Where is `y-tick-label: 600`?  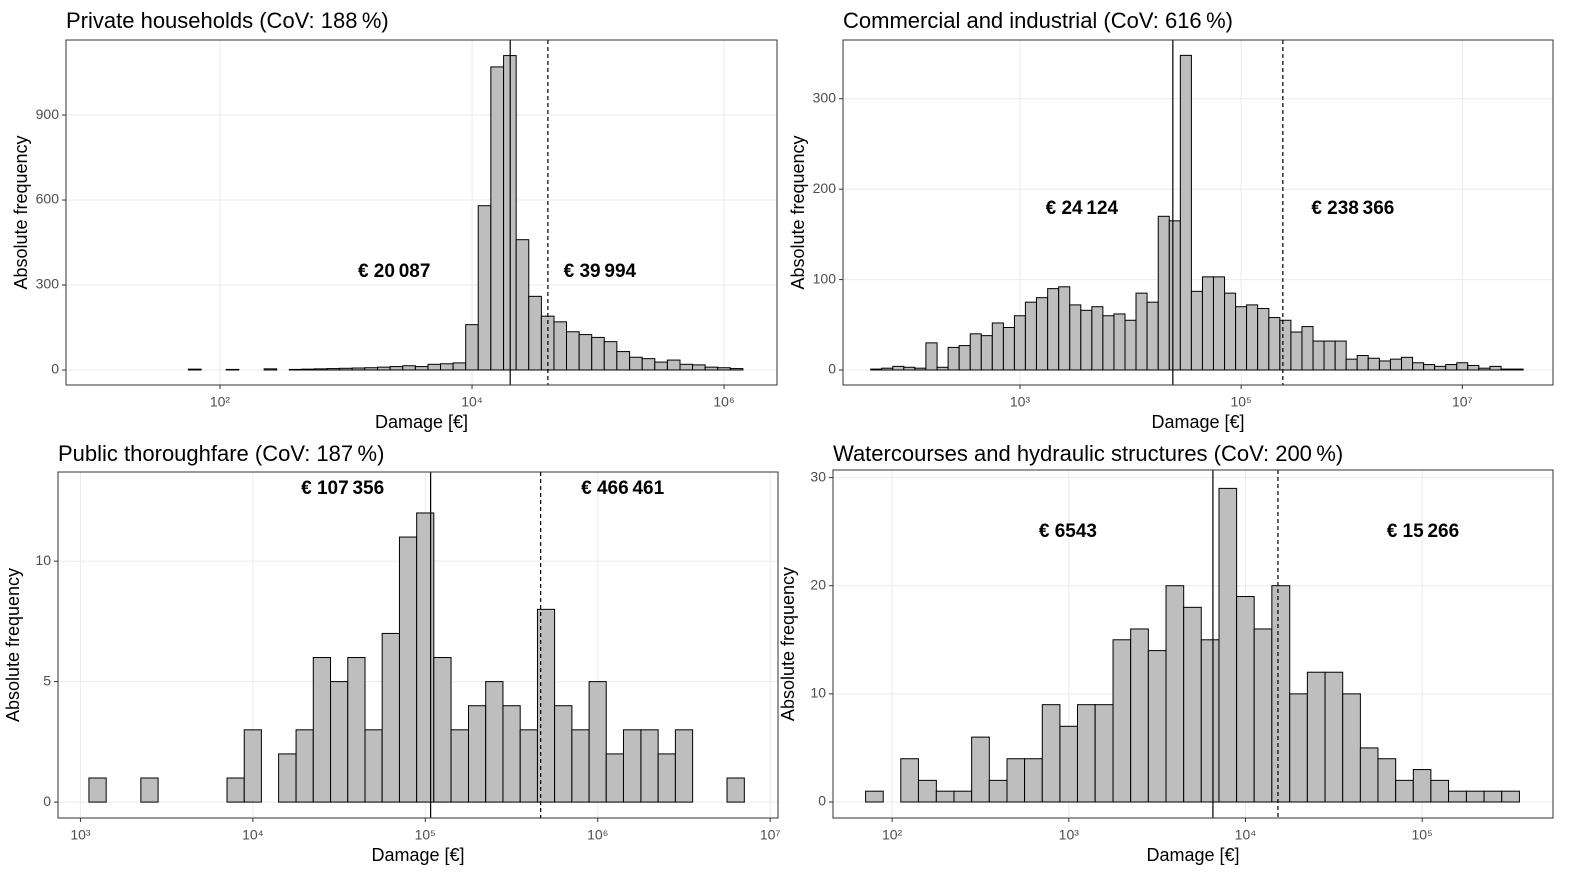
y-tick-label: 600 is located at coordinates (48, 199).